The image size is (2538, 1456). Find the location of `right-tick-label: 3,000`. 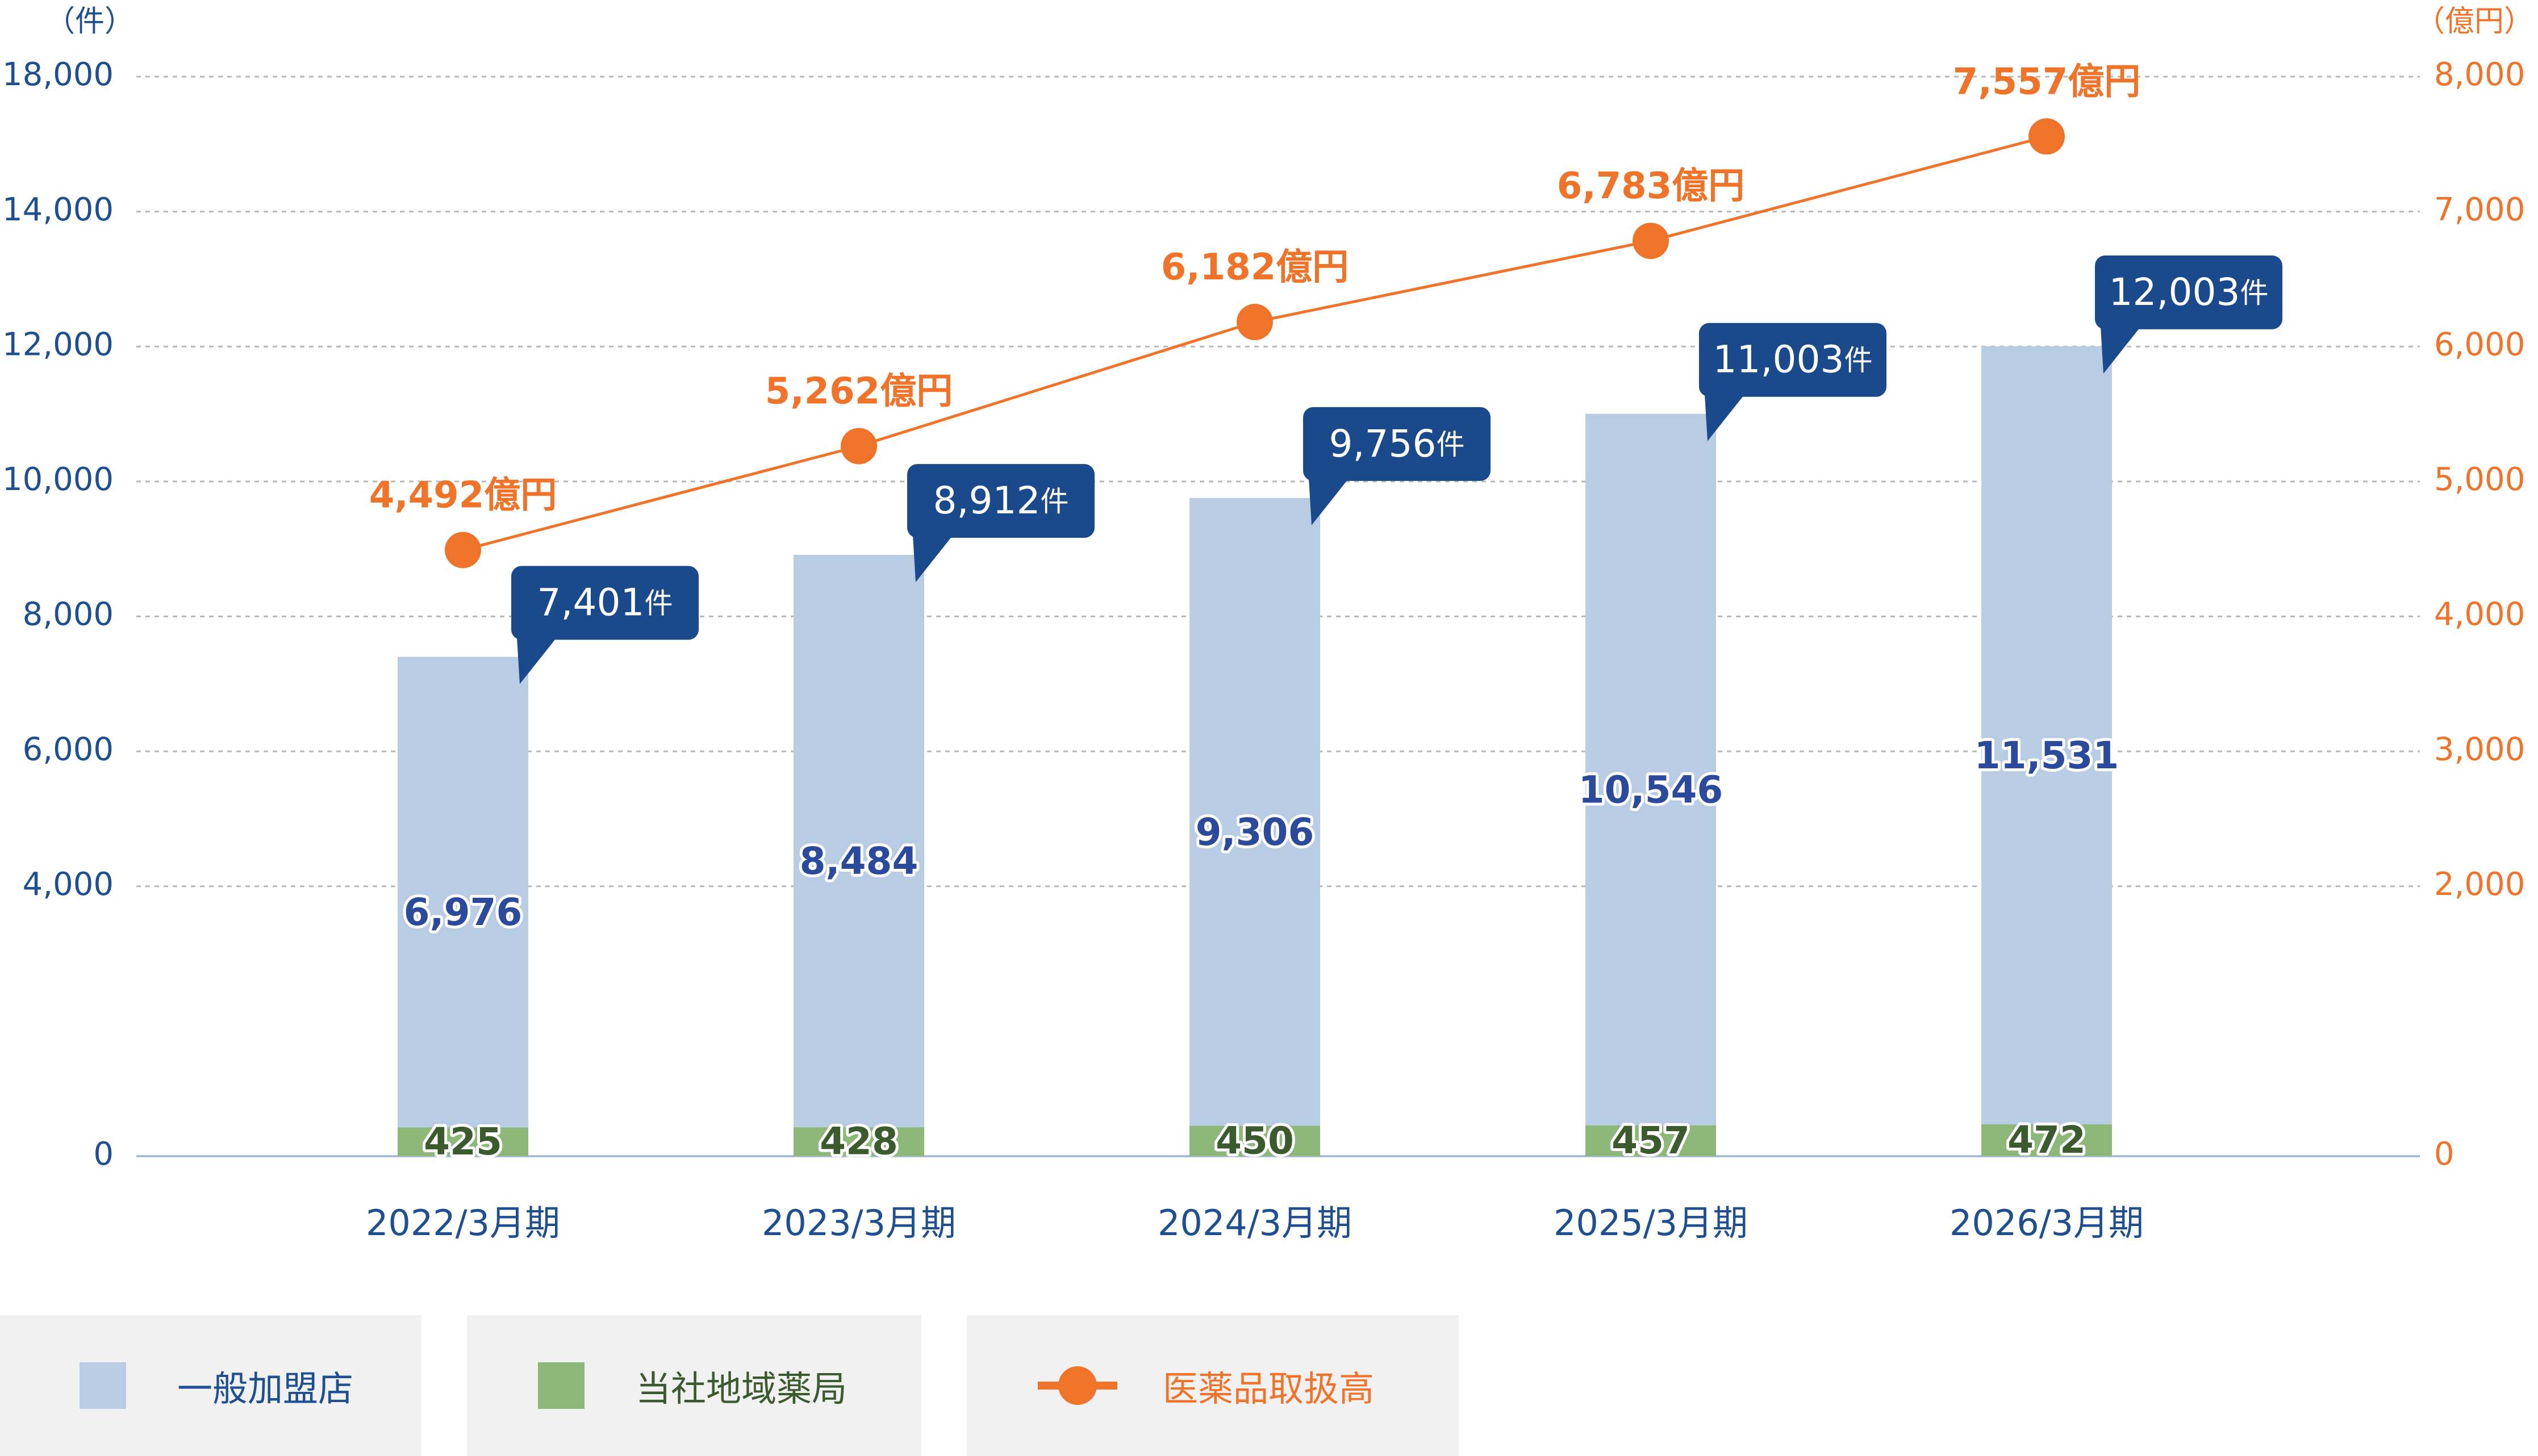

right-tick-label: 3,000 is located at coordinates (2480, 749).